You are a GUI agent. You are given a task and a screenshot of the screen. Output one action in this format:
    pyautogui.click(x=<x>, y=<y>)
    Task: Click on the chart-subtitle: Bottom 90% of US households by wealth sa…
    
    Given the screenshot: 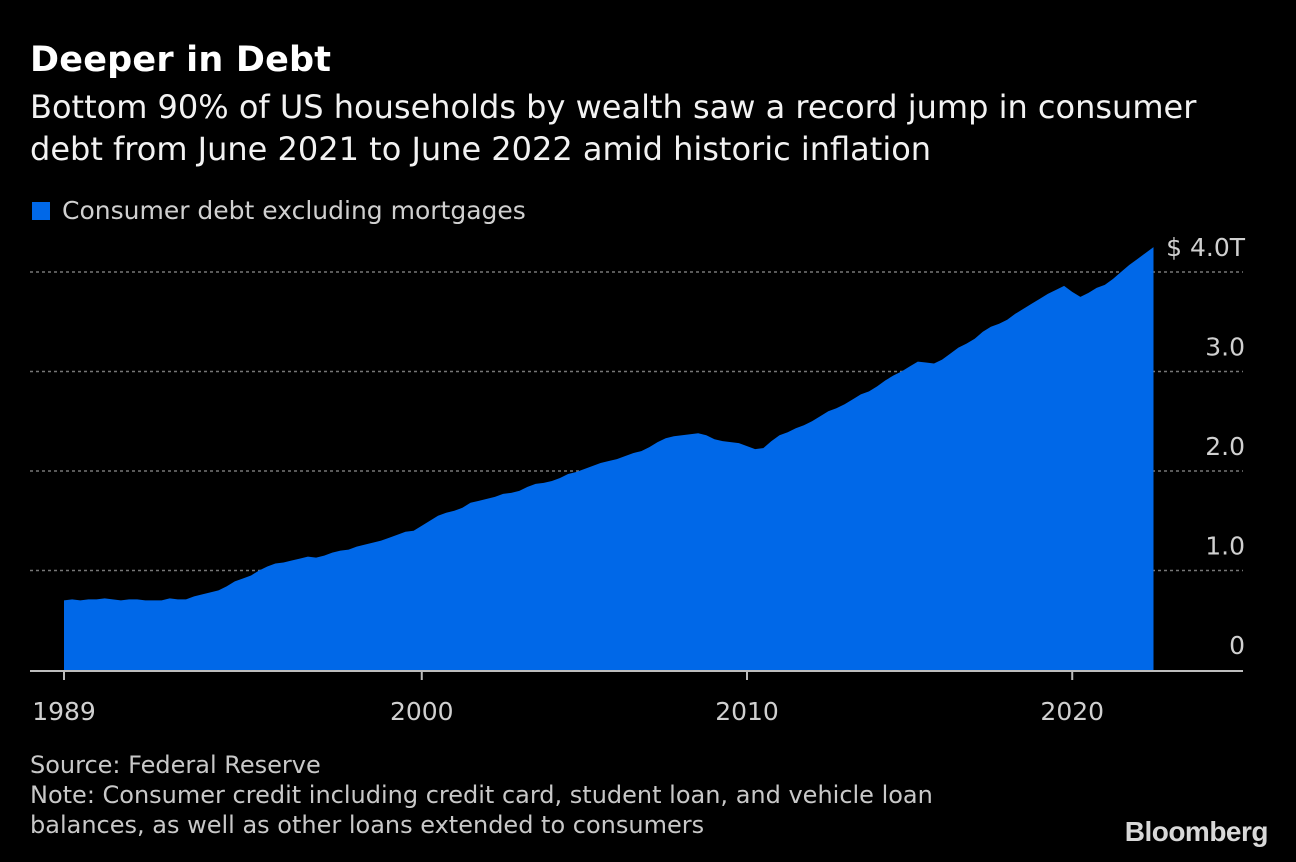 What is the action you would take?
    pyautogui.click(x=613, y=128)
    